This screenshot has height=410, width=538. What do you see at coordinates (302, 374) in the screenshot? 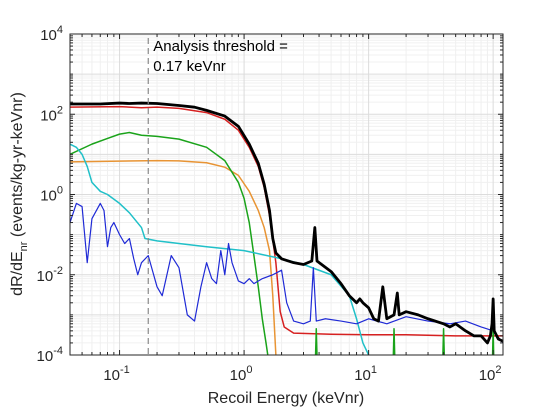
I see `x-tick-labels: 10⁻¹ 10⁰ 10¹ 10²` at bounding box center [302, 374].